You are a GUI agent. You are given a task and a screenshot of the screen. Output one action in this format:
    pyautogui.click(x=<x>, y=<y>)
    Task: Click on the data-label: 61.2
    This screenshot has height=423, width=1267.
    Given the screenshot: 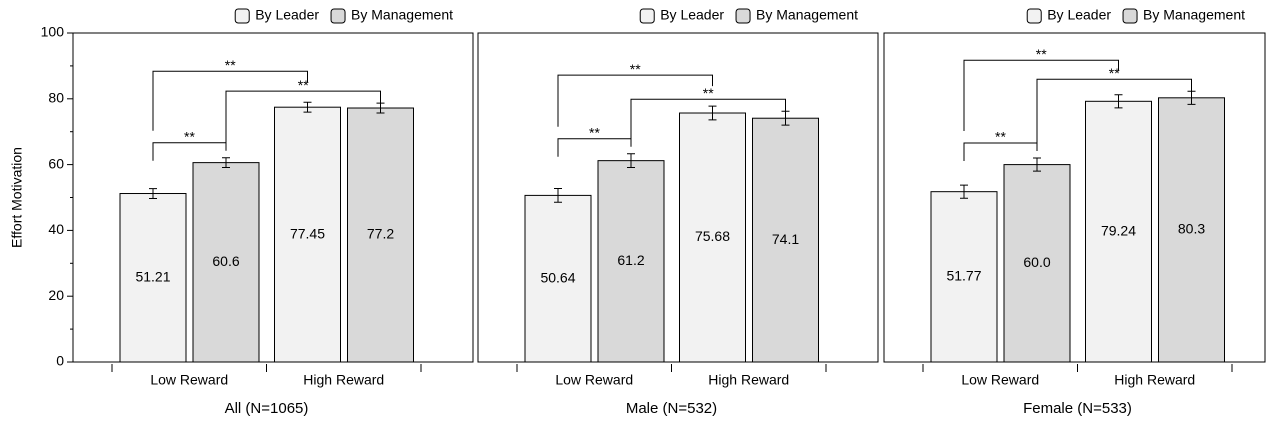 What is the action you would take?
    pyautogui.click(x=630, y=260)
    